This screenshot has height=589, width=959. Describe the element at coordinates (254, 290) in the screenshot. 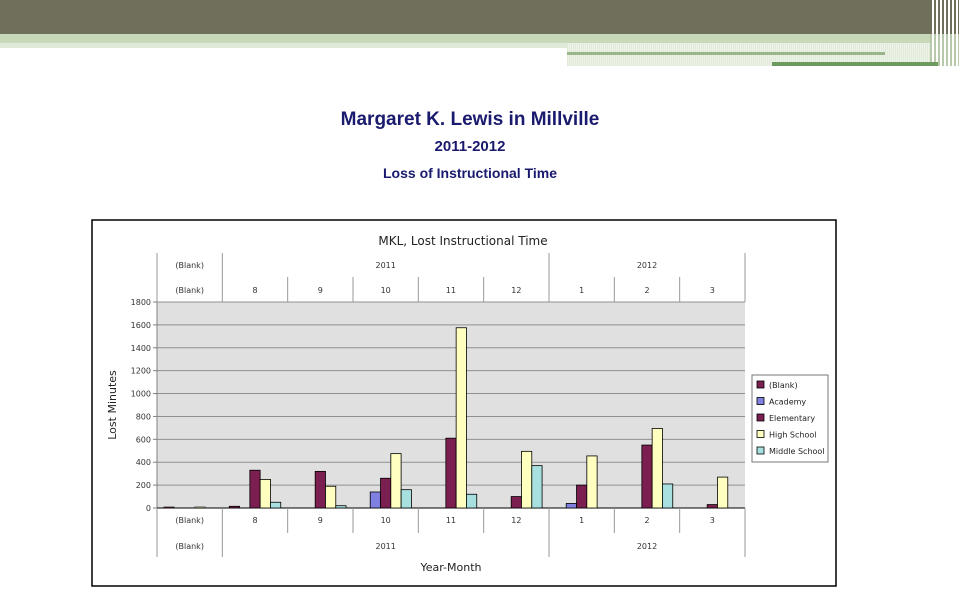

I see `header-month-label: 8` at that location.